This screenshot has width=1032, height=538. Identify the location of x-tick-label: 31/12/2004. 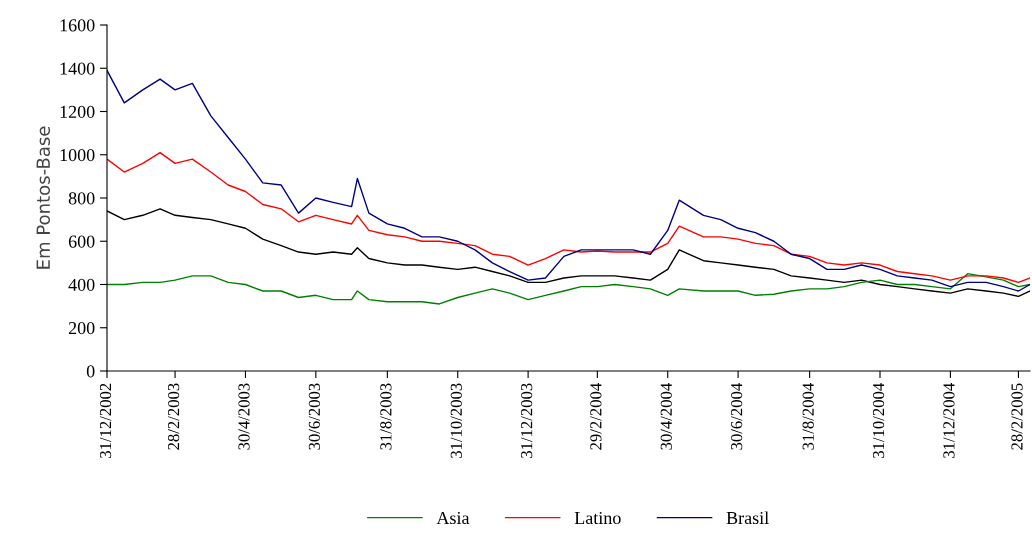
(949, 420).